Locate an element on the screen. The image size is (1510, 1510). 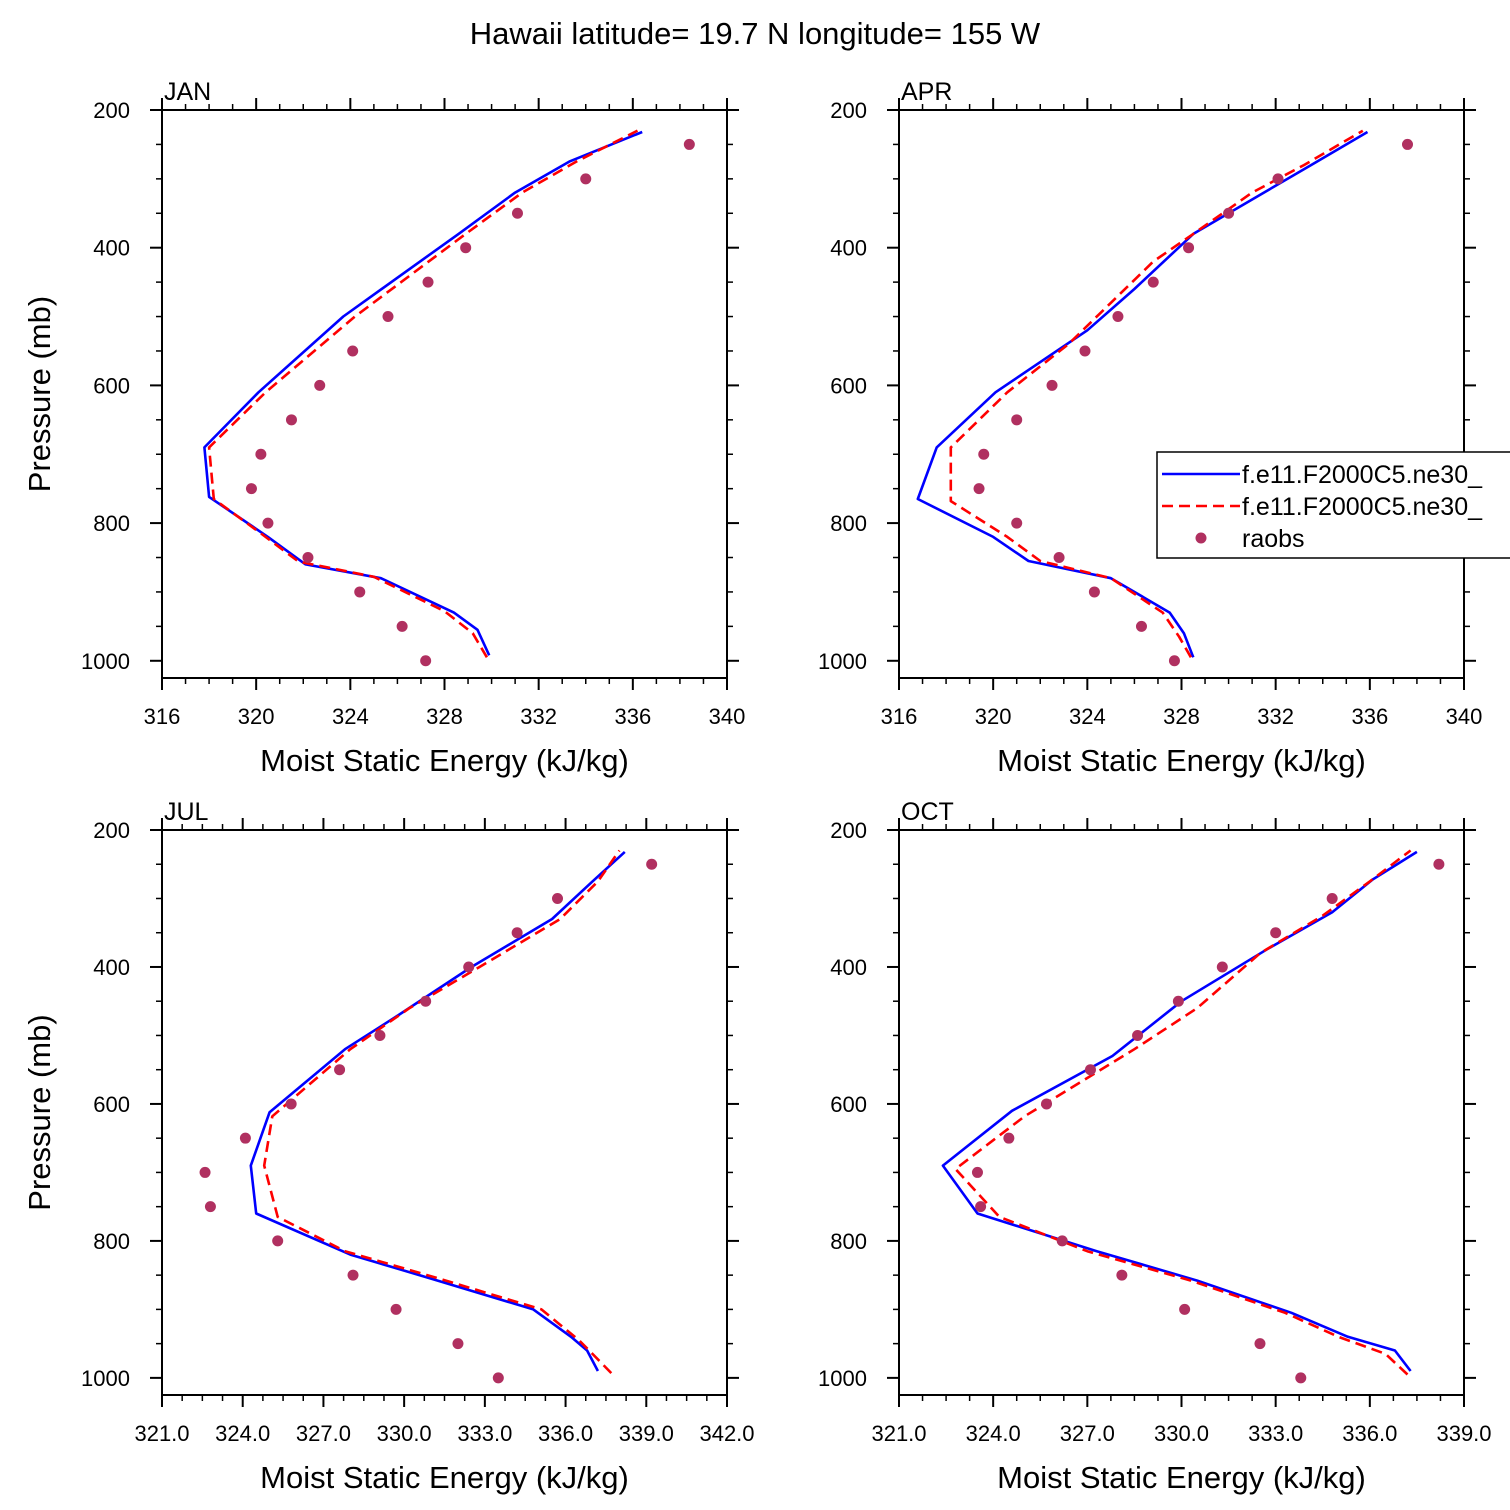
panel-label: JUL is located at coordinates (186, 812).